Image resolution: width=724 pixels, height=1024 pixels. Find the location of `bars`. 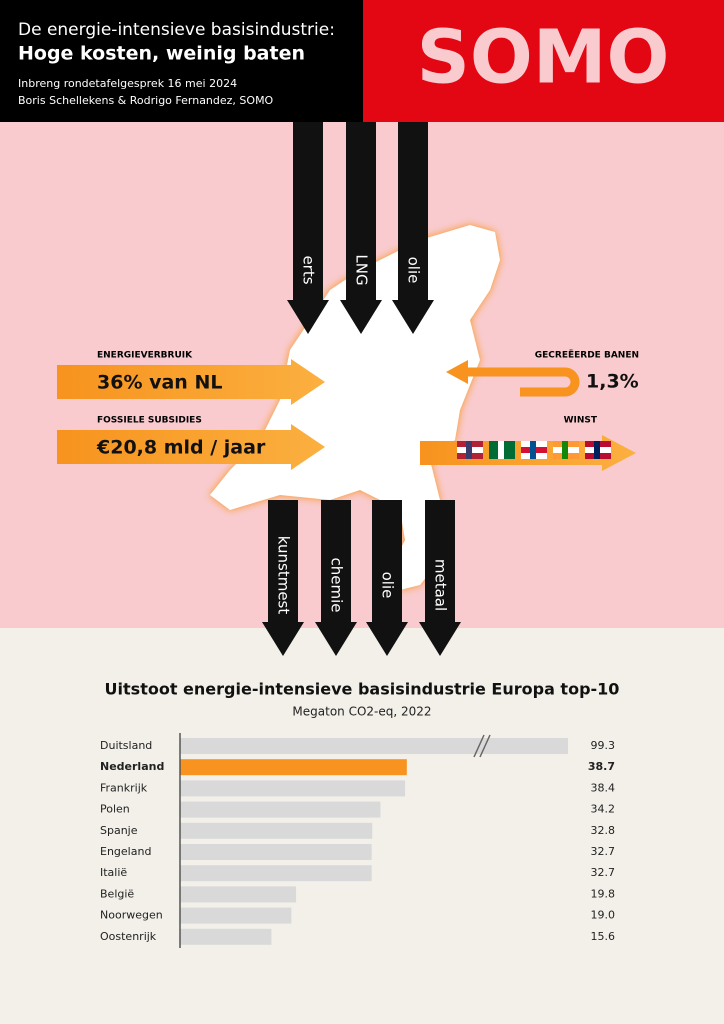

bars is located at coordinates (374, 841).